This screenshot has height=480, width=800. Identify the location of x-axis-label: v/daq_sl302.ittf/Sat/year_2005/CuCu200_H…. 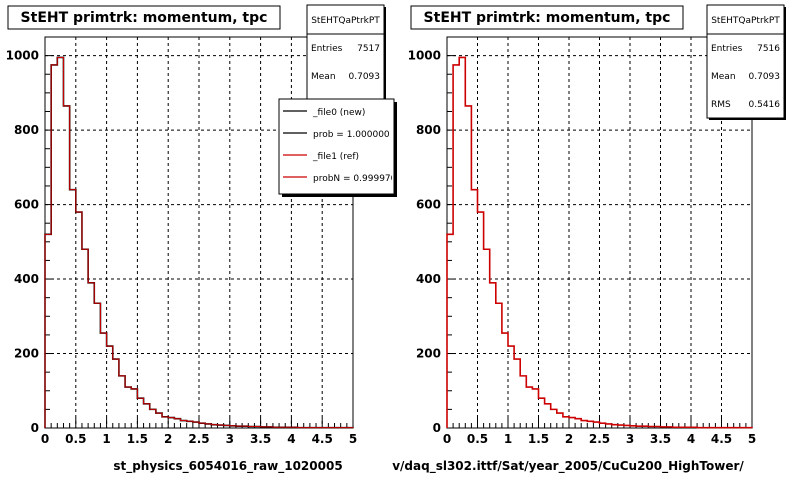
(568, 466).